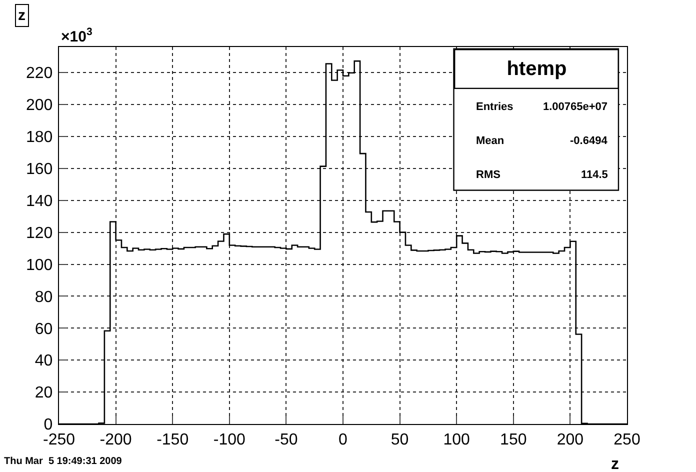 The image size is (696, 472). What do you see at coordinates (627, 439) in the screenshot?
I see `x-tick-label: 250` at bounding box center [627, 439].